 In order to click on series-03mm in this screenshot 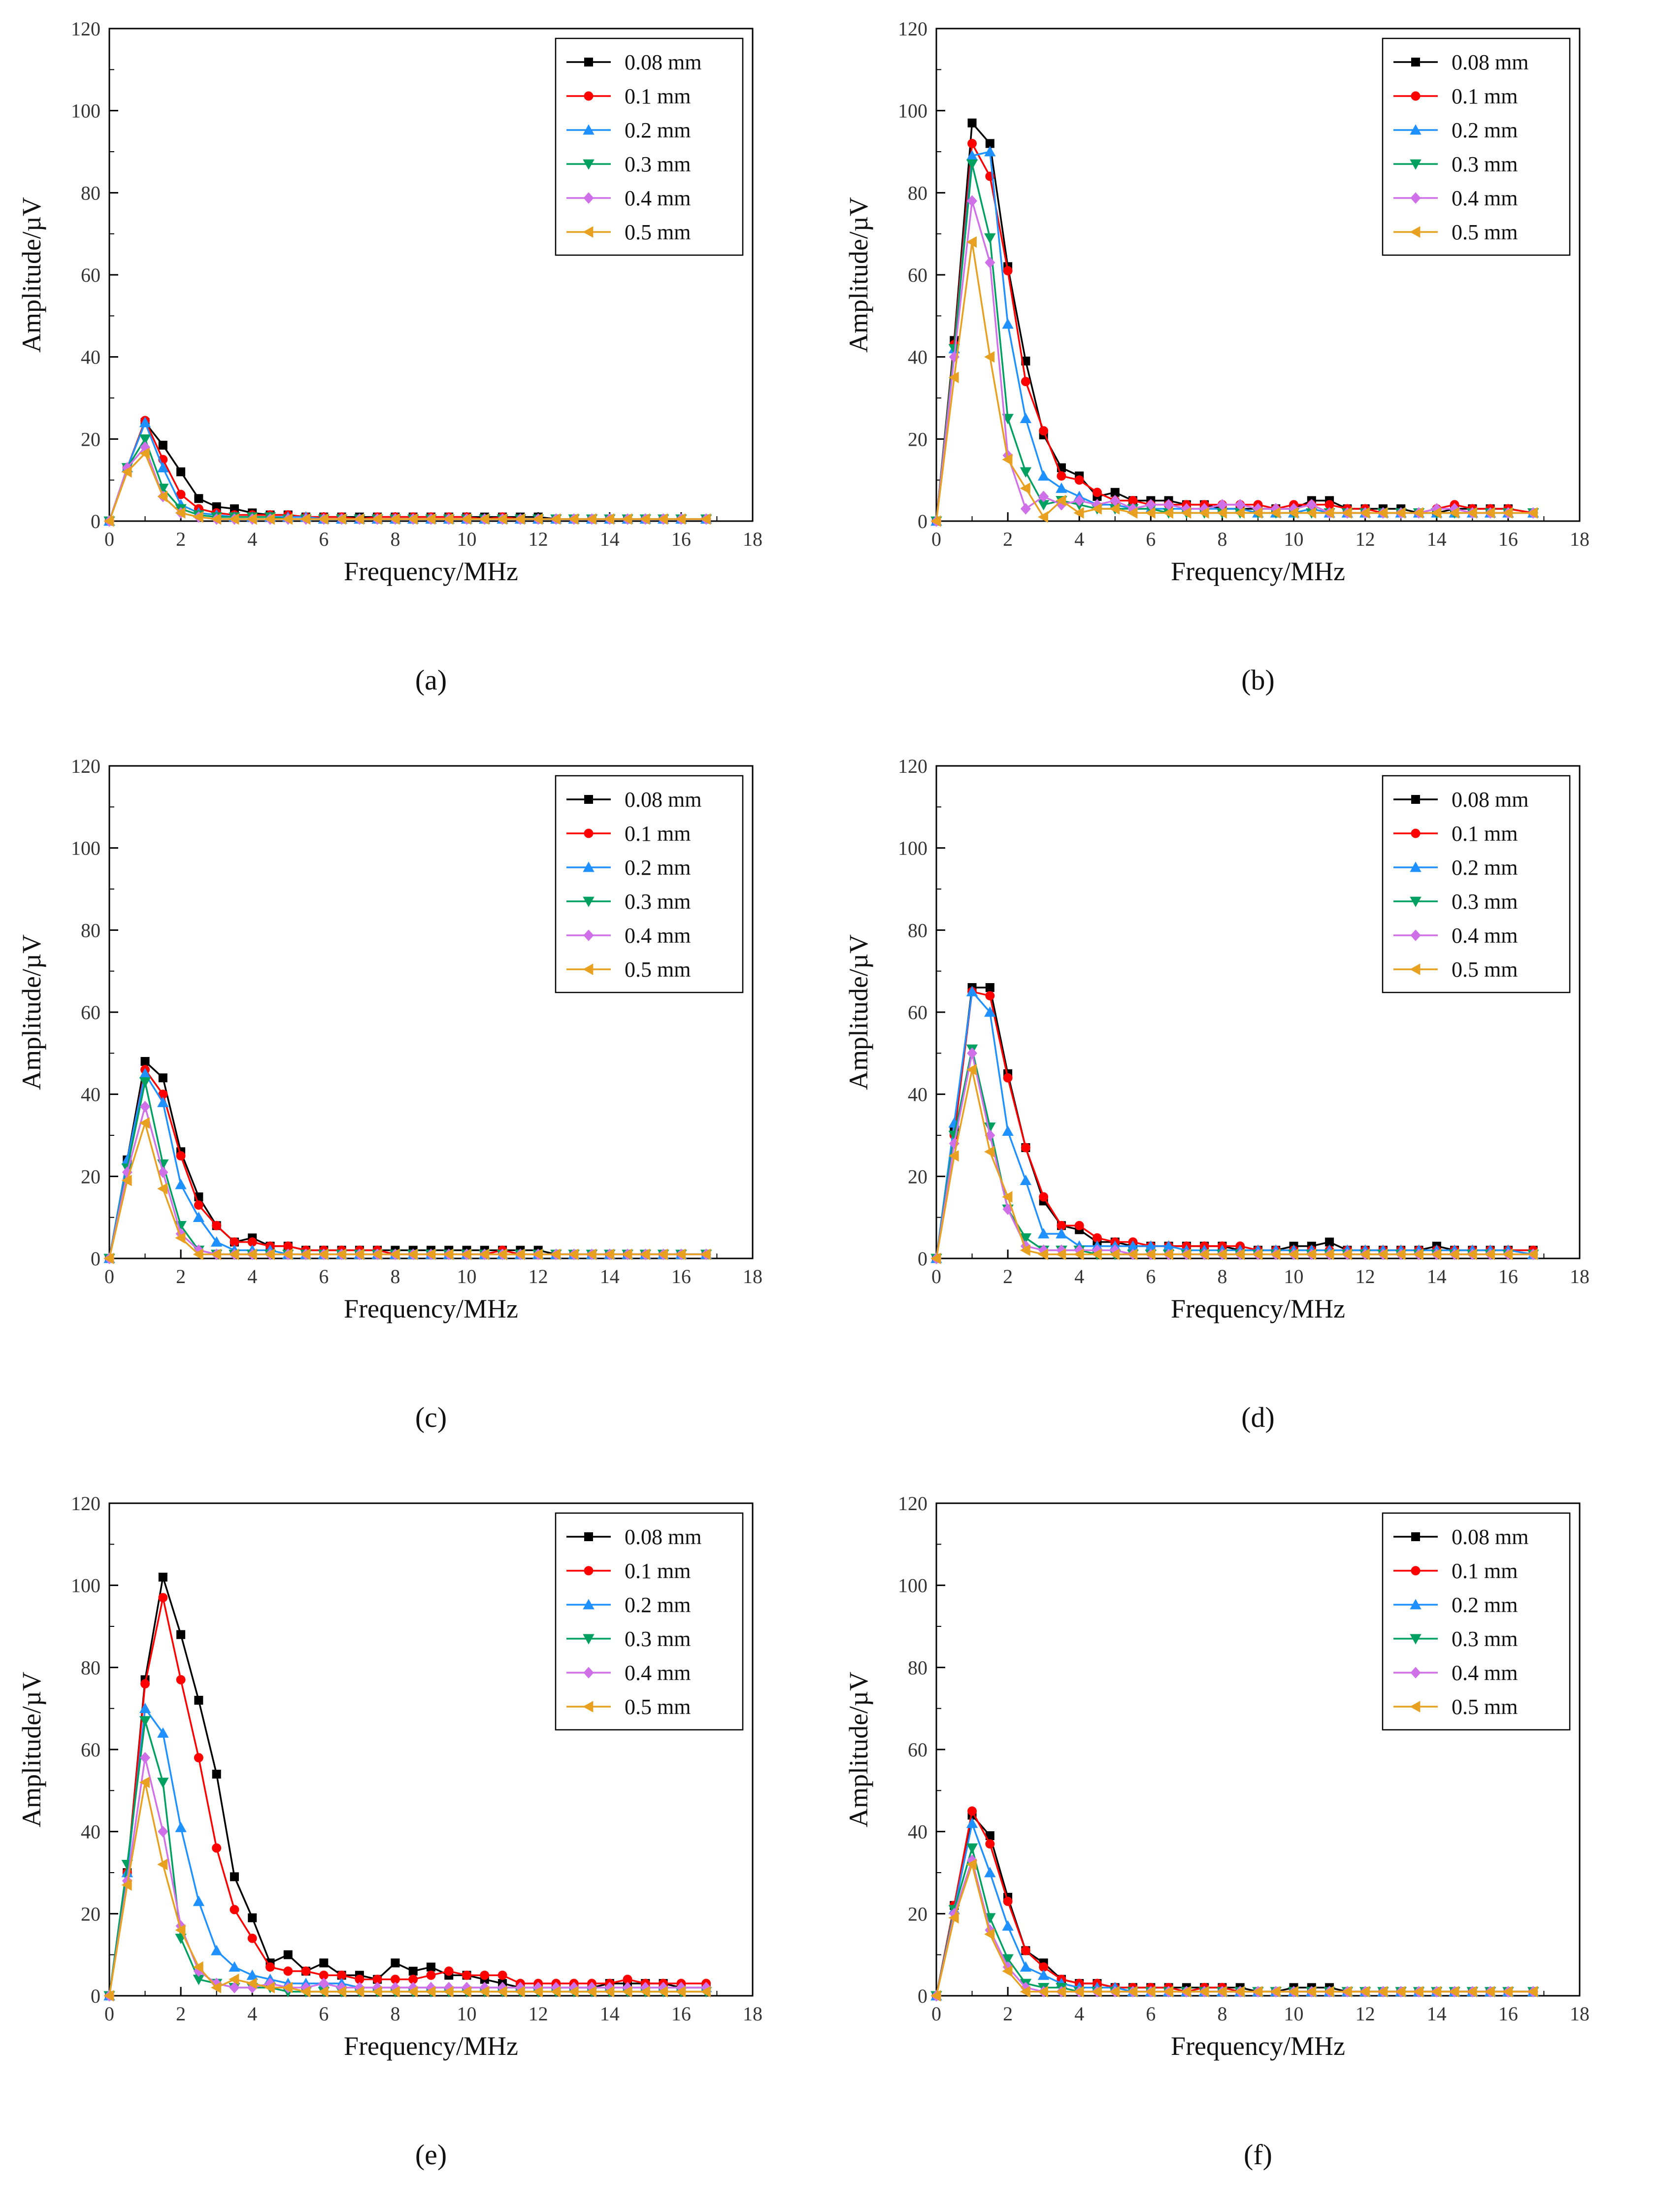, I will do `click(1234, 1922)`.